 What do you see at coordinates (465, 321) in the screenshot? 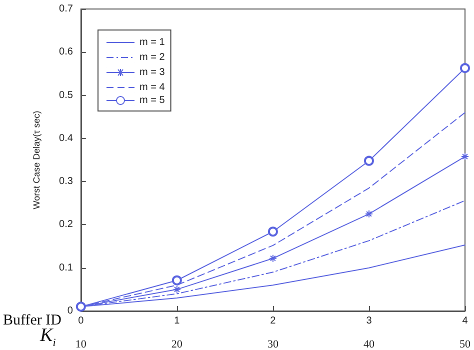
I see `x-tick-label: 4` at bounding box center [465, 321].